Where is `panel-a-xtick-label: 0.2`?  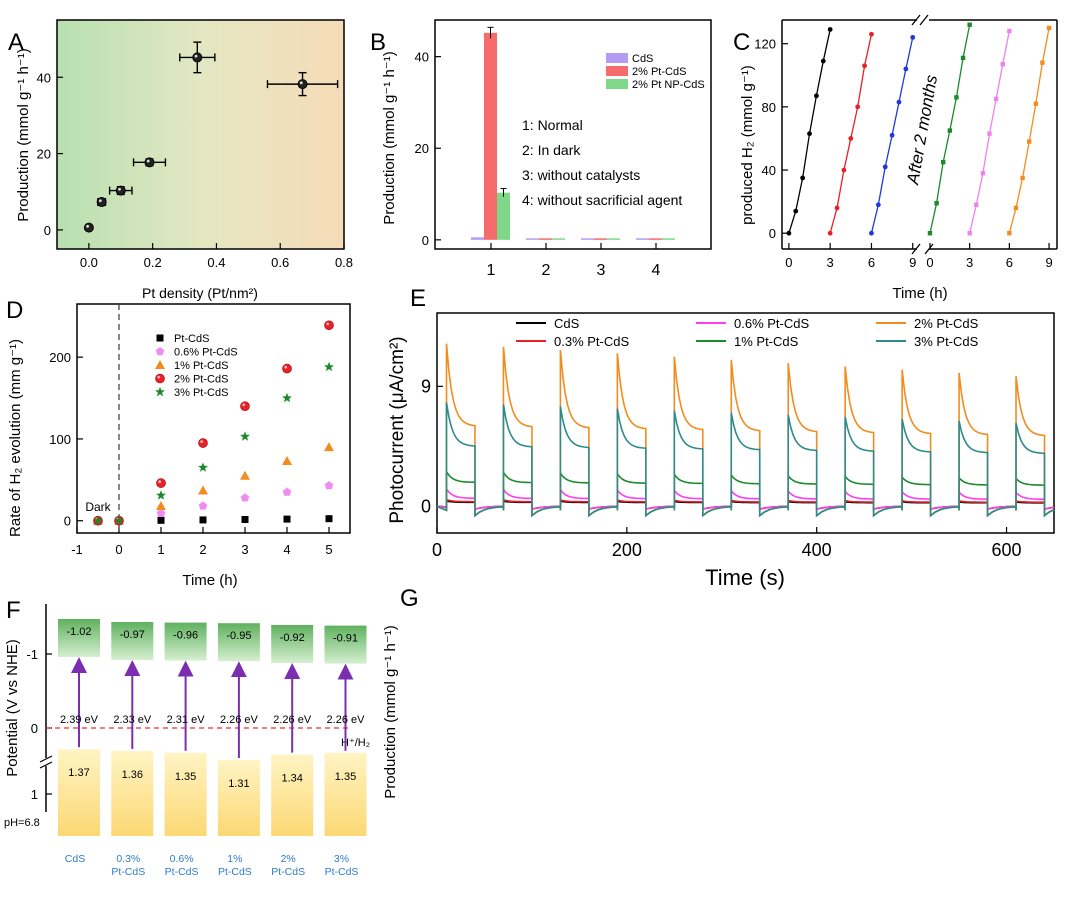
panel-a-xtick-label: 0.2 is located at coordinates (153, 262).